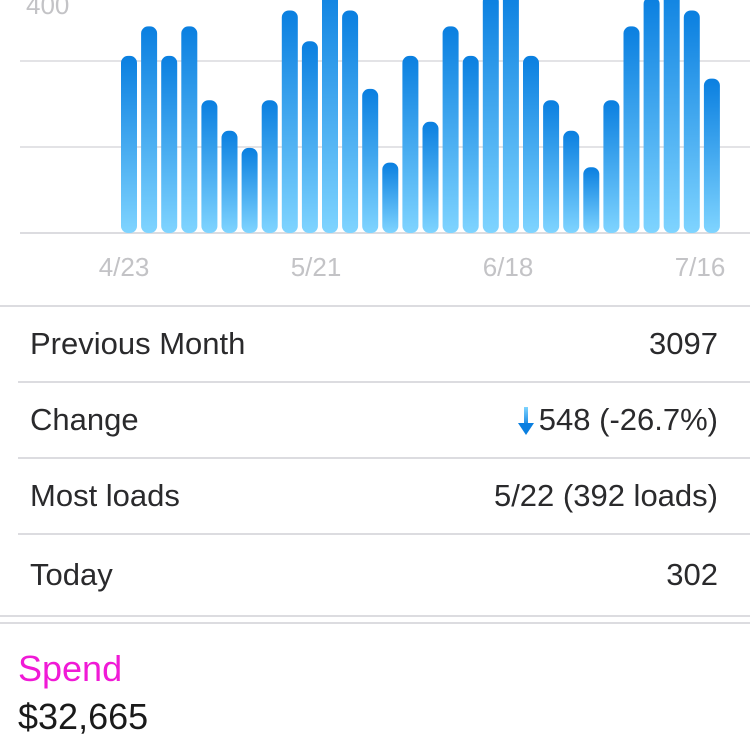 The width and height of the screenshot is (750, 752). What do you see at coordinates (375, 576) in the screenshot?
I see `stat-row-today: Today 302` at bounding box center [375, 576].